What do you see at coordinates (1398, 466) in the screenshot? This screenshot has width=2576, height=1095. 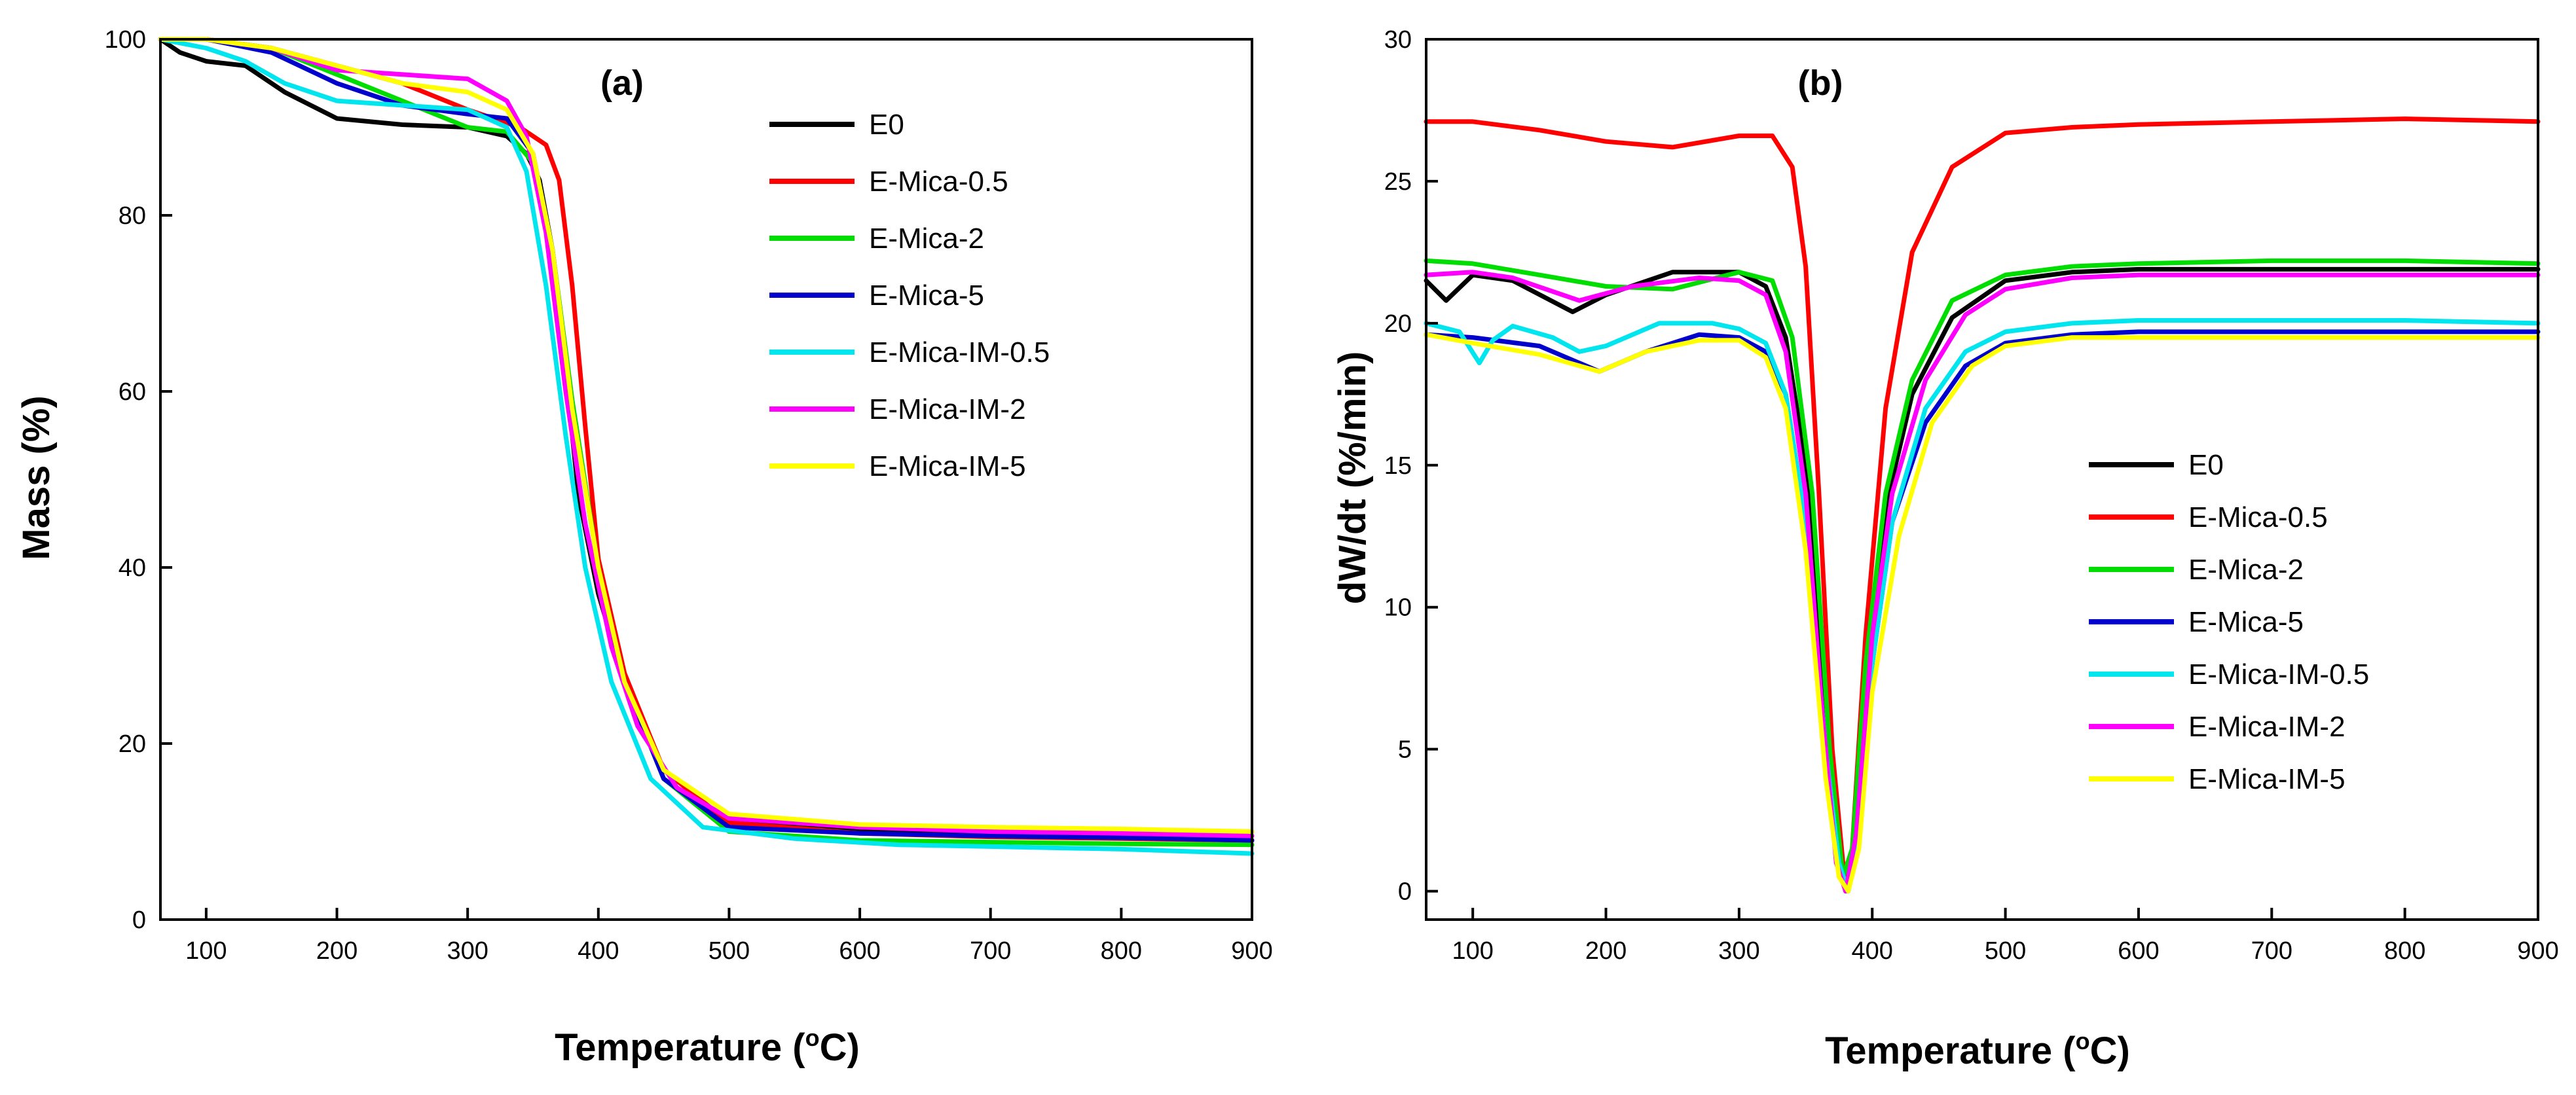 I see `y-tick-label: 15` at bounding box center [1398, 466].